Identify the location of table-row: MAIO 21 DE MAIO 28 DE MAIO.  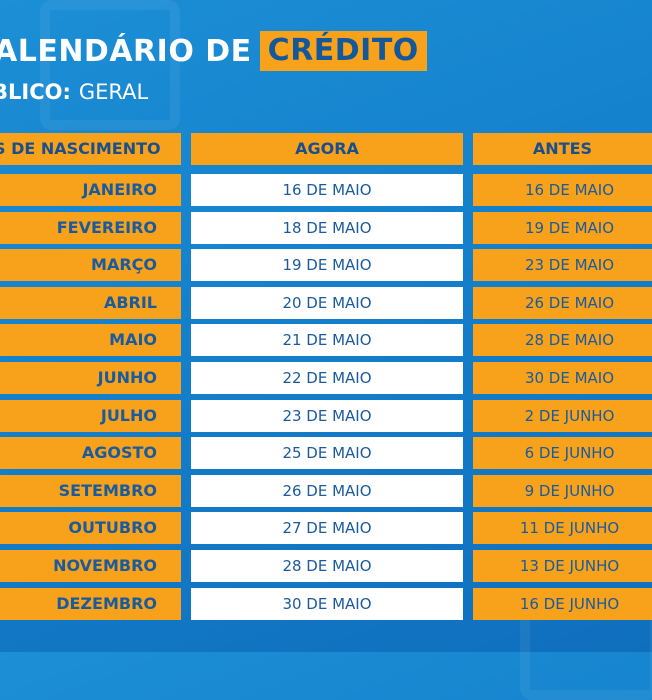
(326, 340).